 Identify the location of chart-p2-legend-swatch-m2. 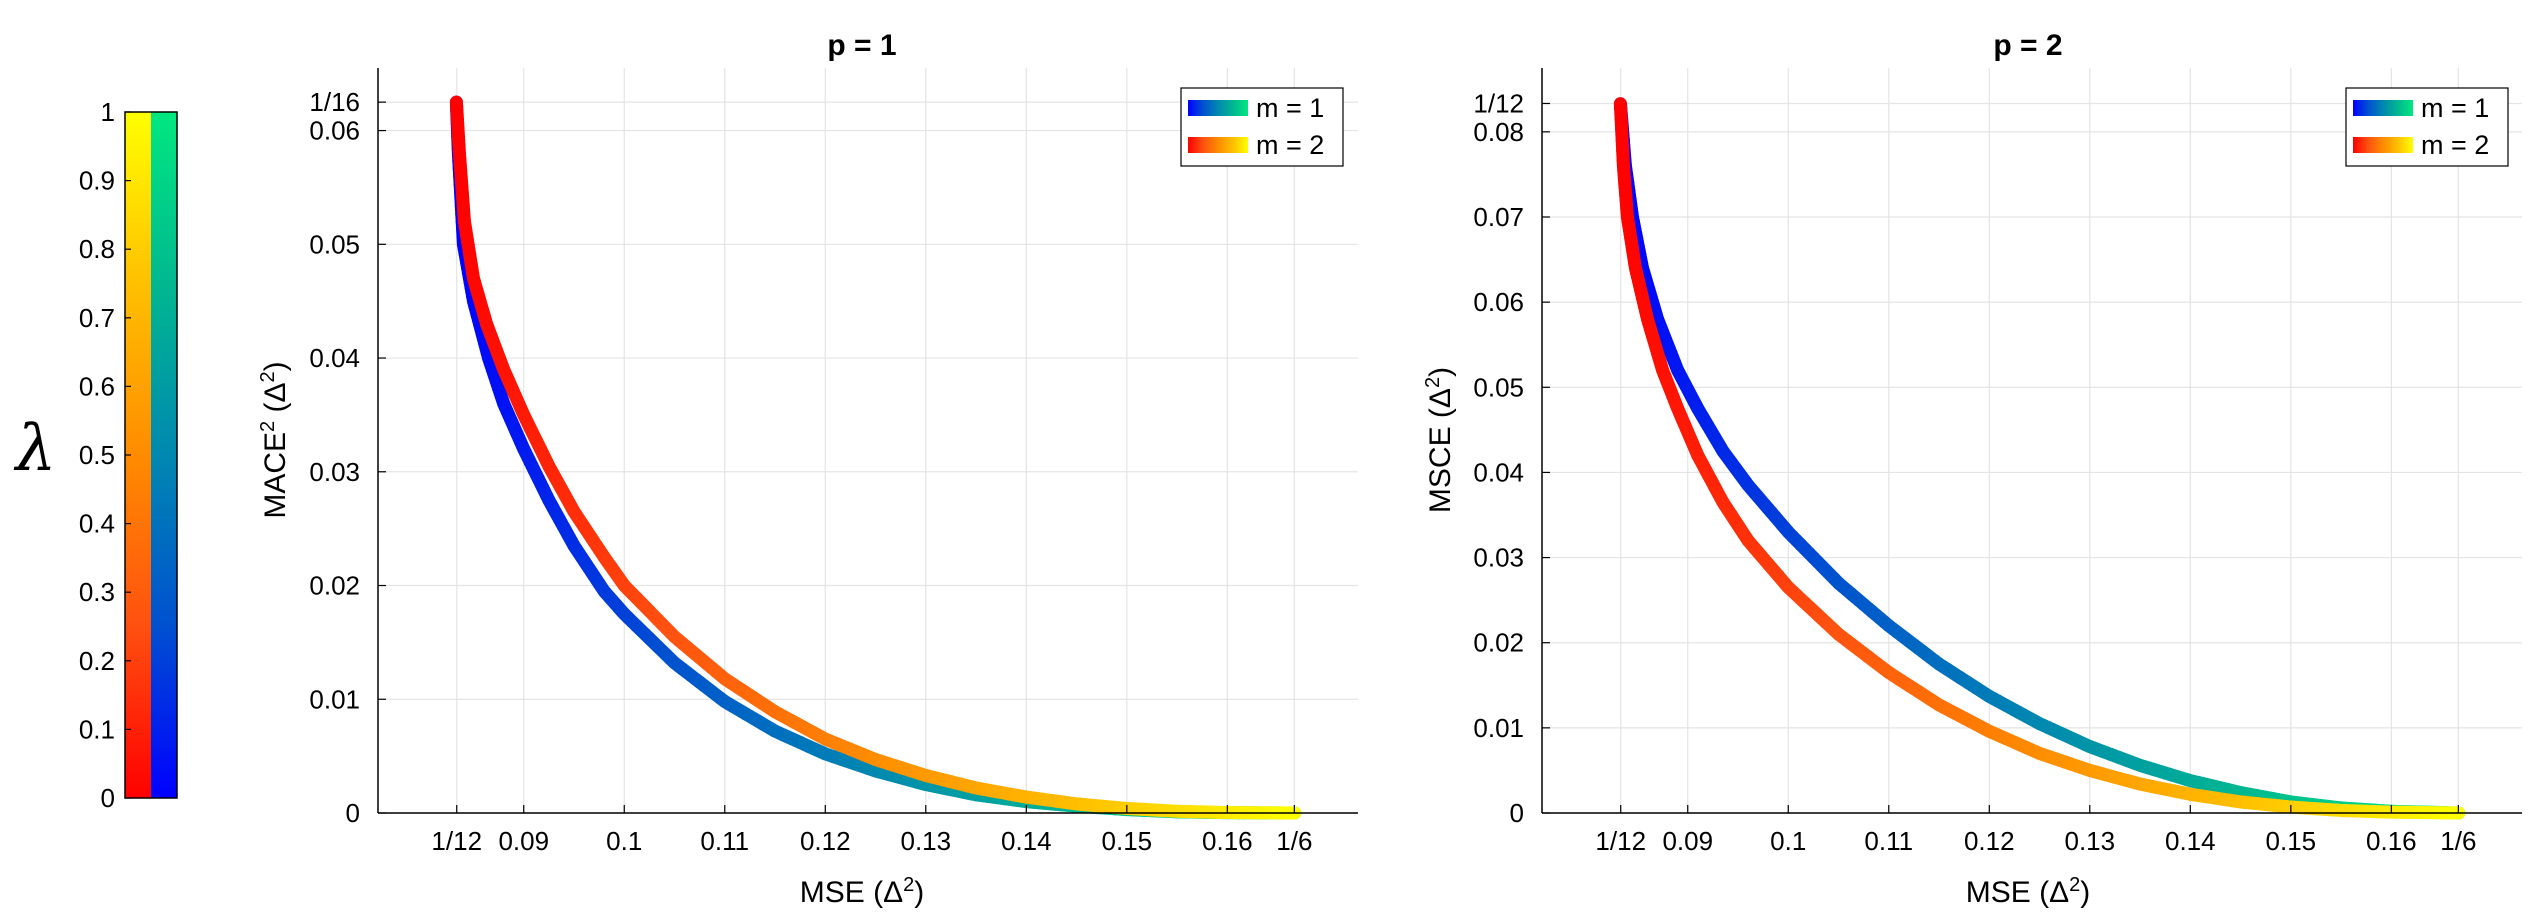
(2383, 145).